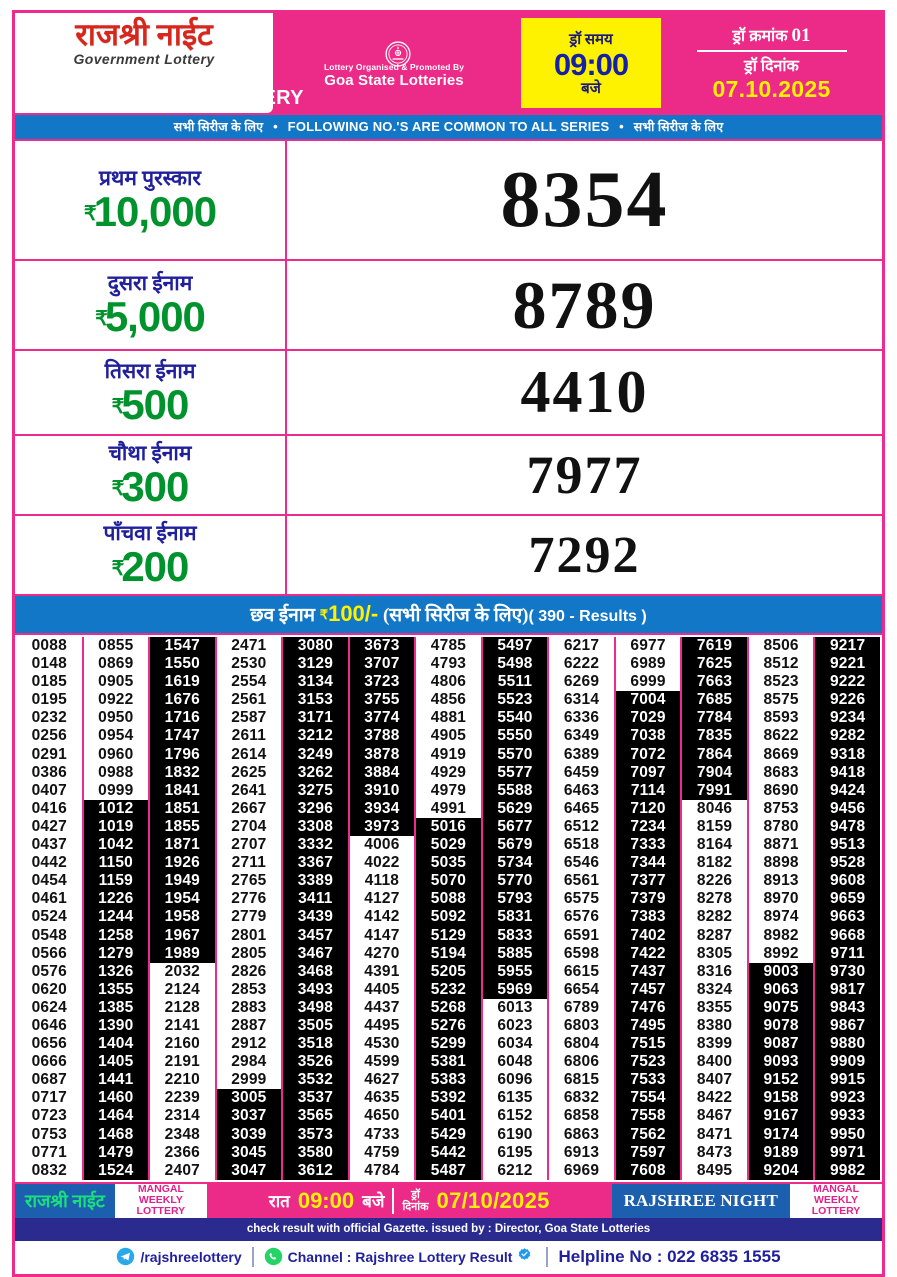  Describe the element at coordinates (382, 1116) in the screenshot. I see `number-cell: 4650` at that location.